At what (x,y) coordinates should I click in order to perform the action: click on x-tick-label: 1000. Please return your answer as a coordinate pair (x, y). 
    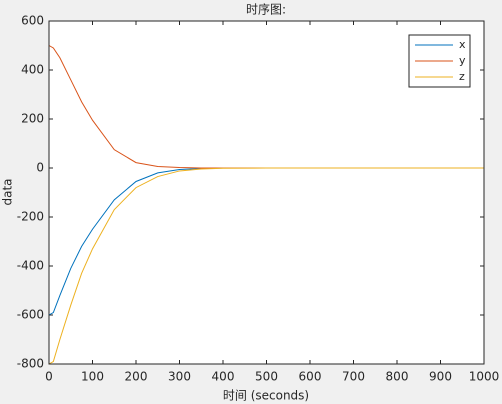
    Looking at the image, I should click on (484, 377).